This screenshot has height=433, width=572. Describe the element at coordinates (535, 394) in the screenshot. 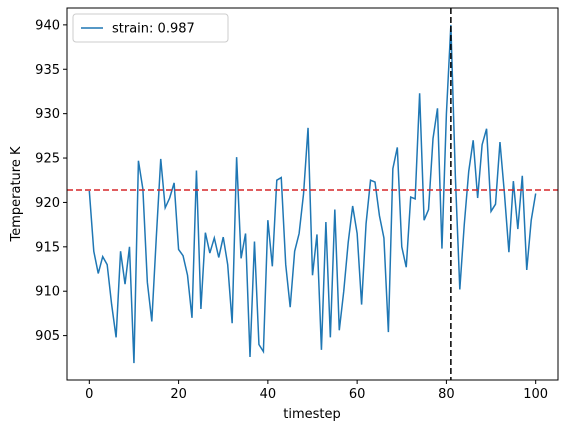

I see `x-tick-label: 100` at that location.